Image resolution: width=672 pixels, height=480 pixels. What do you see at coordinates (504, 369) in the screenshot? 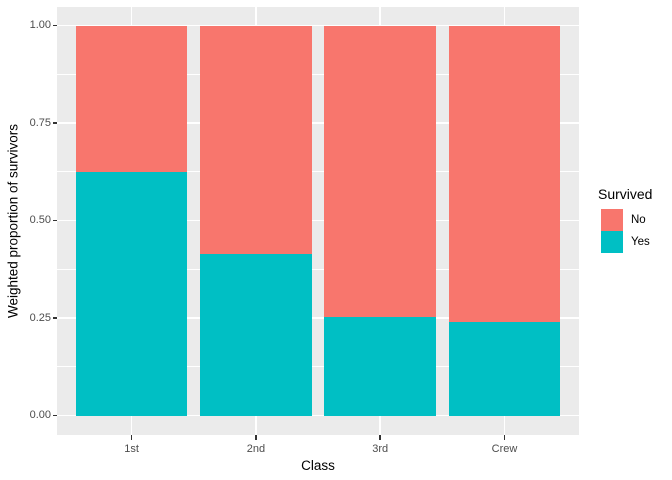
I see `bar-segment-yes-crew` at bounding box center [504, 369].